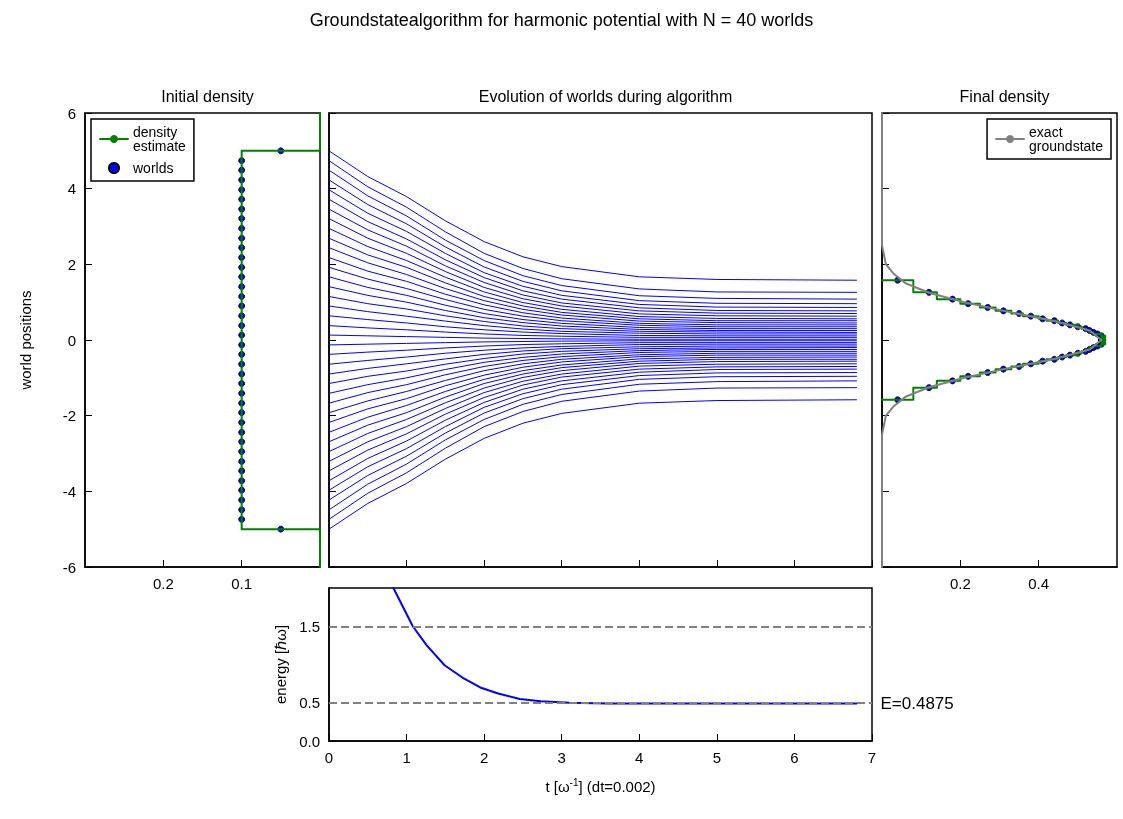 Image resolution: width=1123 pixels, height=819 pixels. I want to click on legend-label: density estimate, so click(160, 139).